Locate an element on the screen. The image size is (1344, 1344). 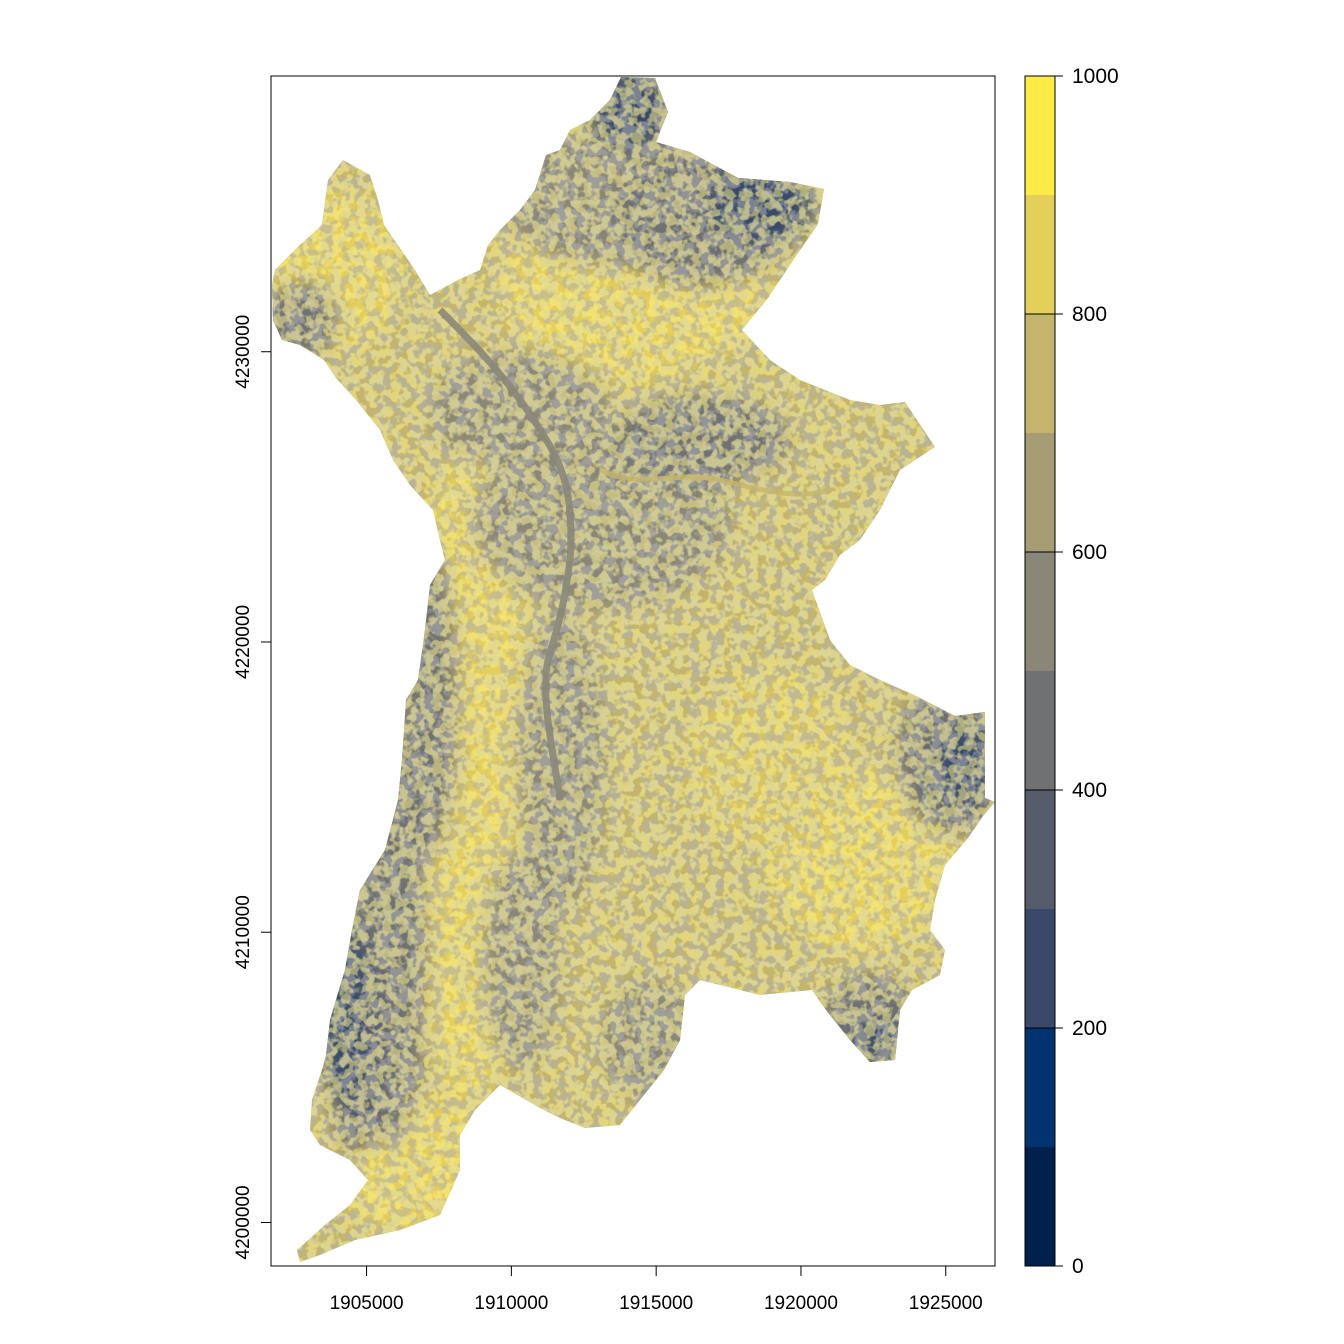
legend-label: 1000 is located at coordinates (1095, 76).